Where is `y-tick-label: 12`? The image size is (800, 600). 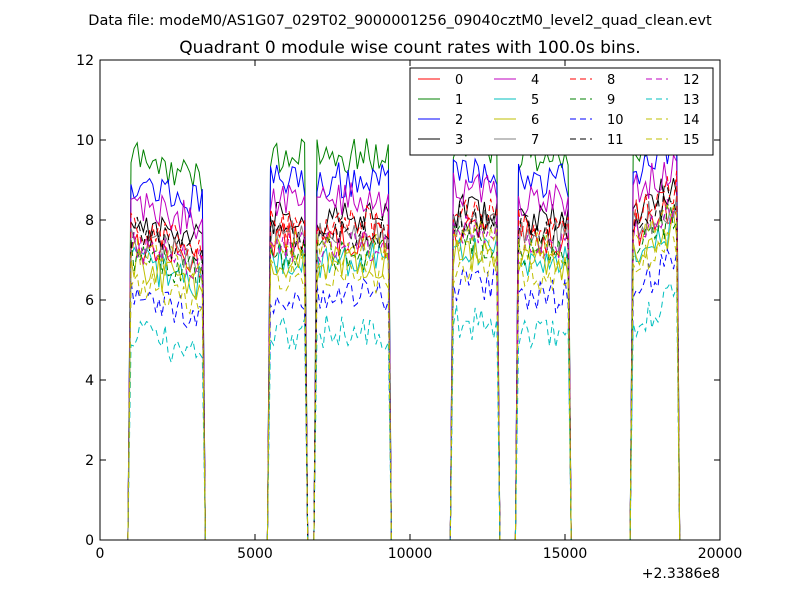 y-tick-label: 12 is located at coordinates (85, 61).